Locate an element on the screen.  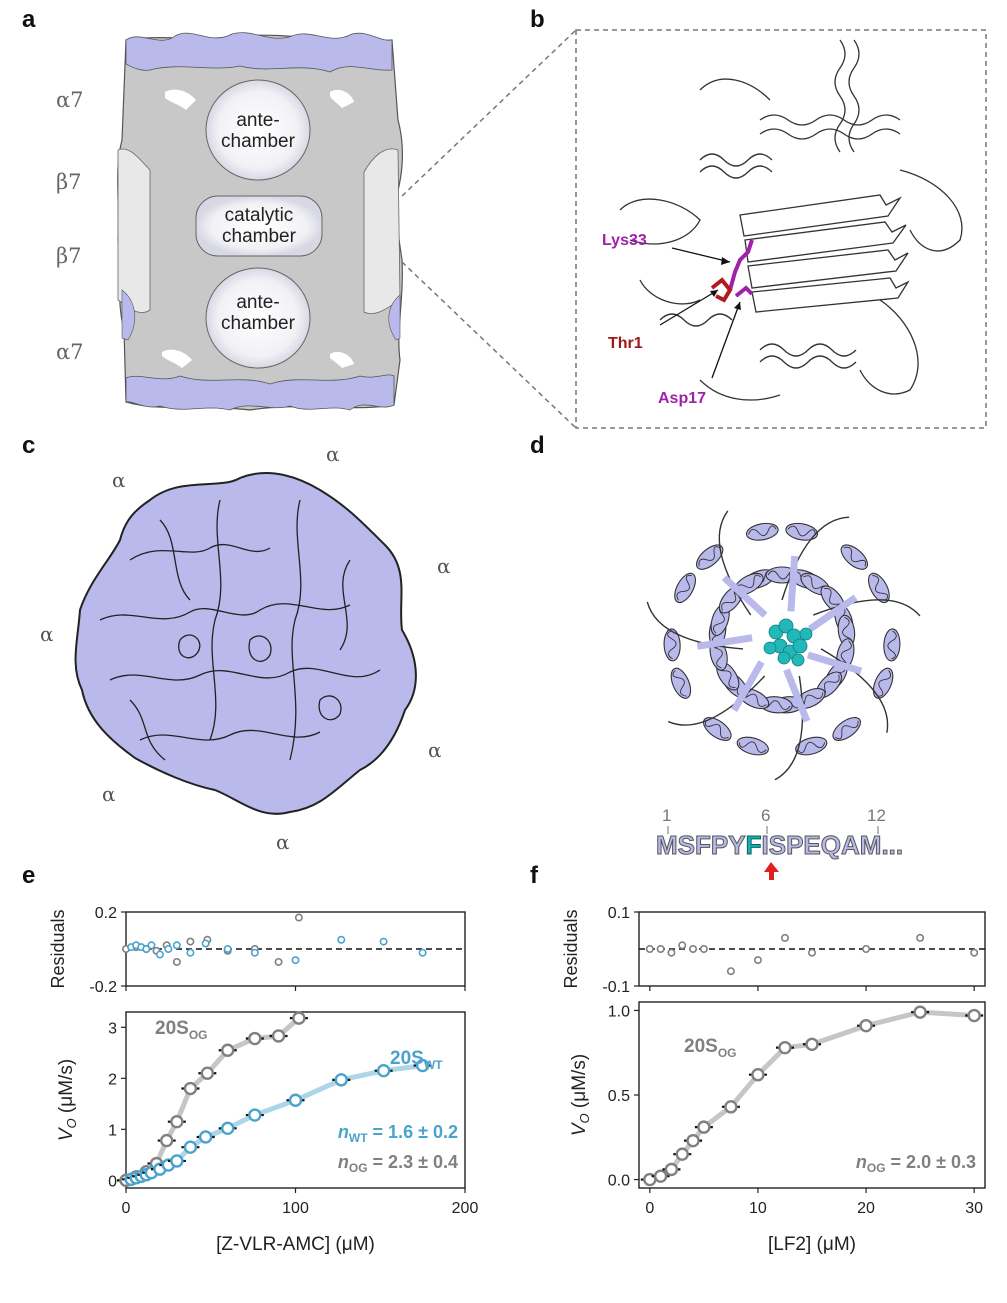
hill-coefficient-label: nOG = 2.3 ± 0.4 is located at coordinates (398, 1163).